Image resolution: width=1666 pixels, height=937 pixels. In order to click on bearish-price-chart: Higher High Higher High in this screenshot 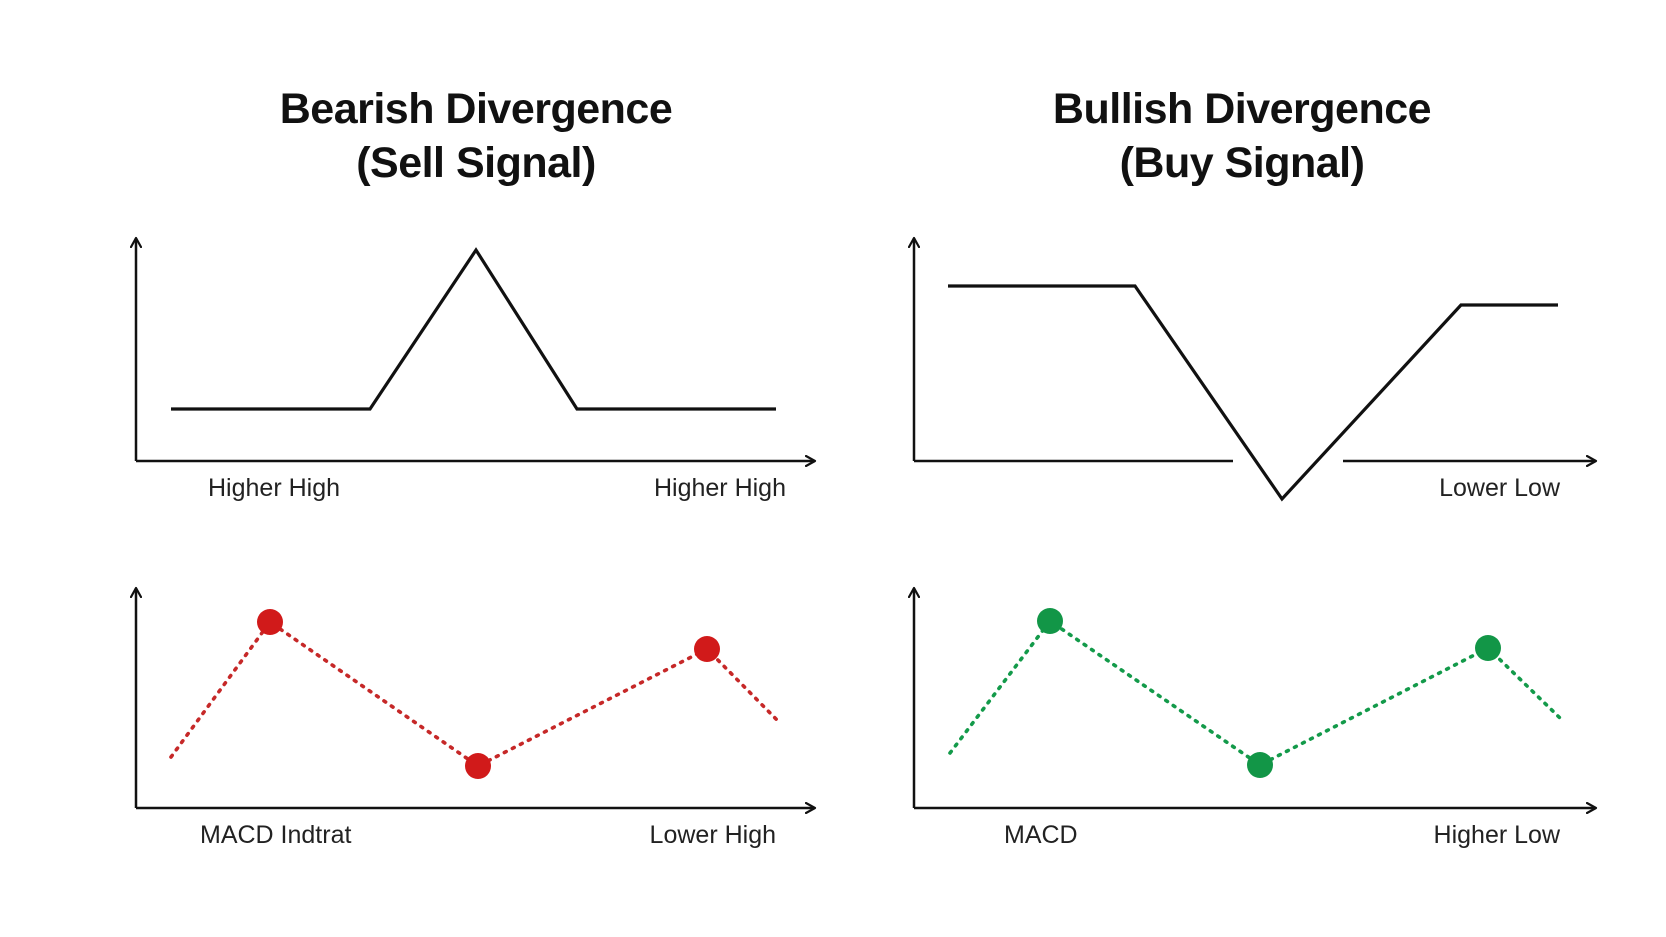, I will do `click(475, 370)`.